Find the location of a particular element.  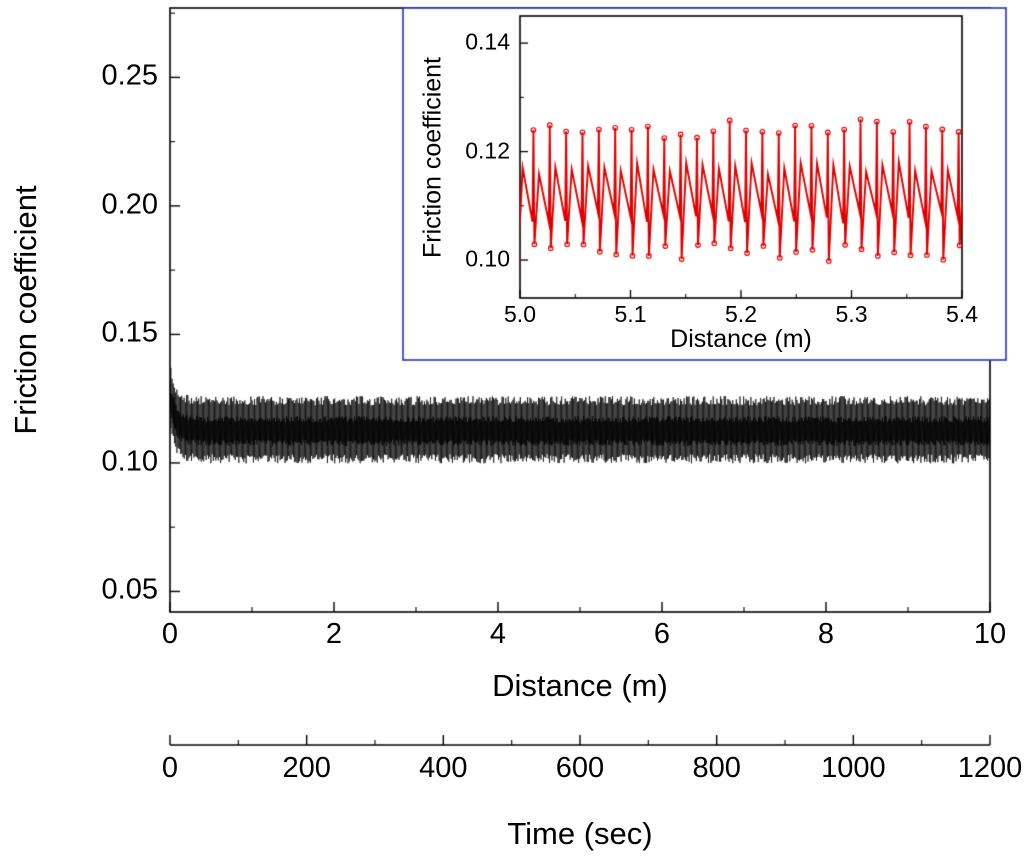

time-x-tick-label: 1200 is located at coordinates (990, 768).